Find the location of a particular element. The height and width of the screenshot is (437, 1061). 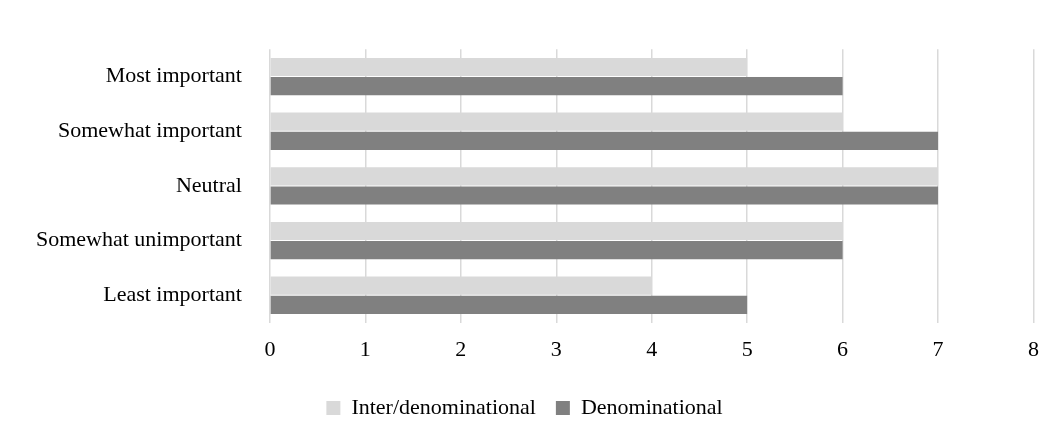

x-tick-label: 8 is located at coordinates (1033, 348).